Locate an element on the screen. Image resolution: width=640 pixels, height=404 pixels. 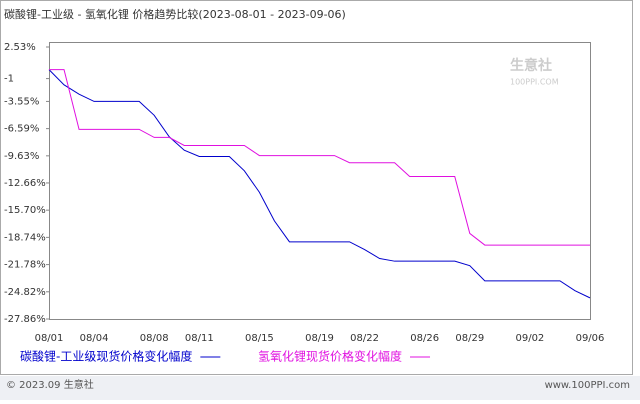
x-tick-label: 08/29 is located at coordinates (469, 338).